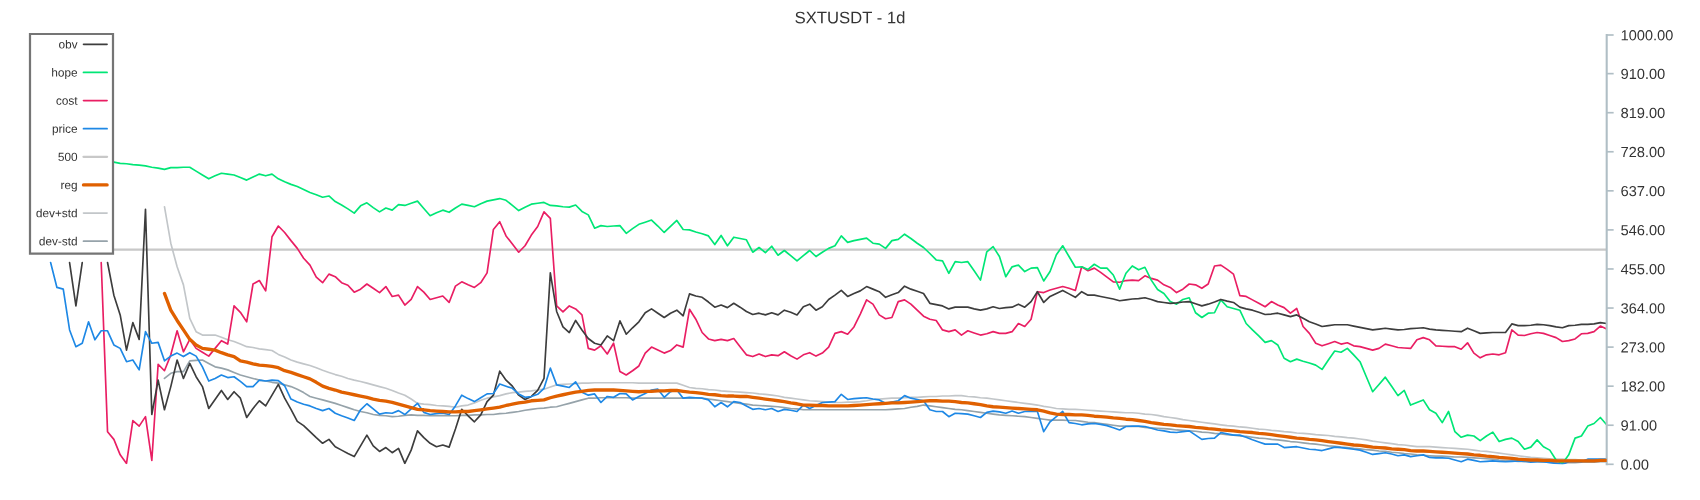  I want to click on y-tick-label: 728.00, so click(1643, 152).